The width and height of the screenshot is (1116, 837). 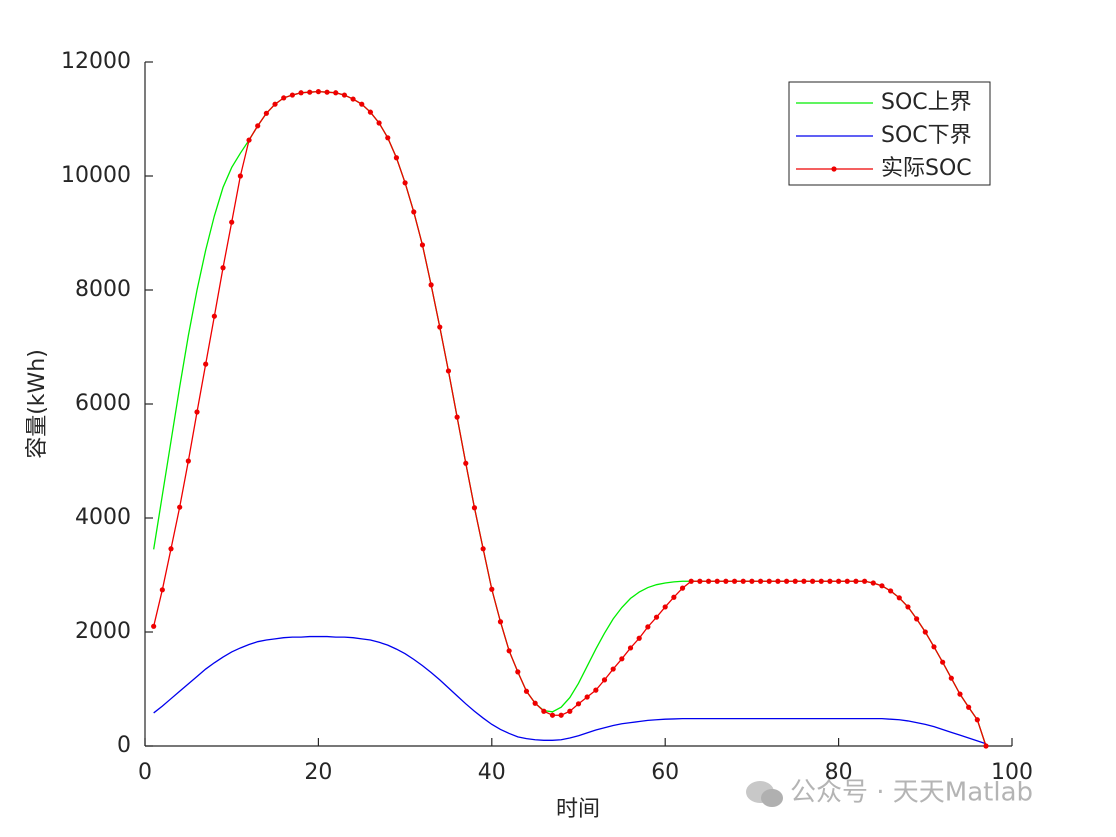 I want to click on x-tick-label: 80, so click(x=839, y=772).